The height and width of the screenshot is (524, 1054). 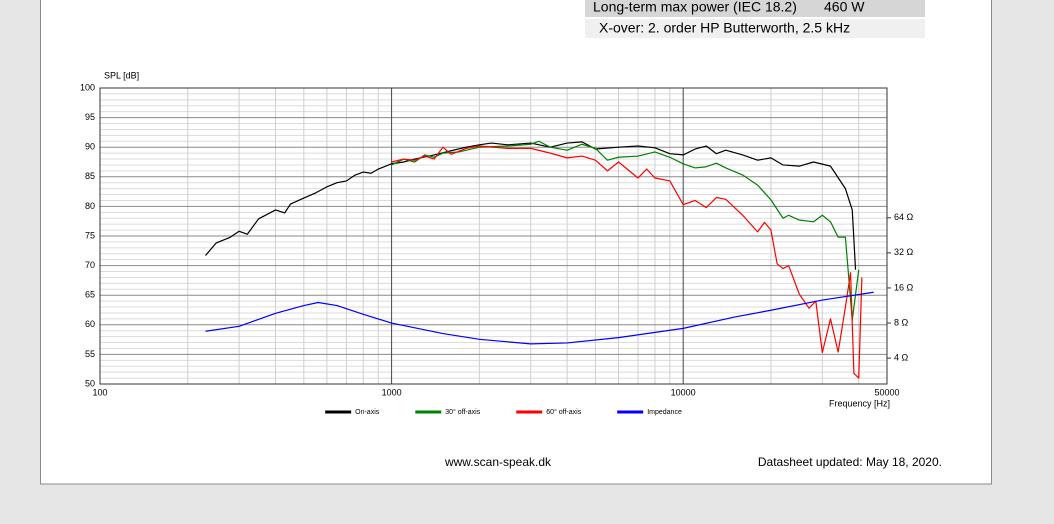 What do you see at coordinates (90, 265) in the screenshot?
I see `y-tick-label: 70` at bounding box center [90, 265].